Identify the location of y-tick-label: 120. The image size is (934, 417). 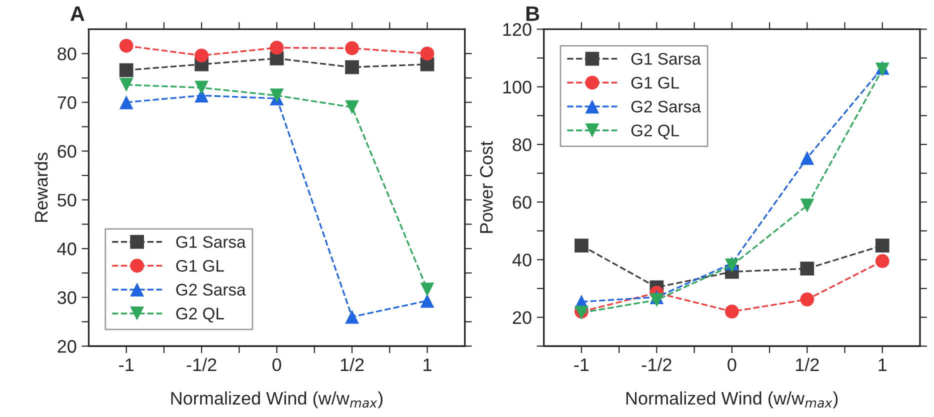
(517, 29).